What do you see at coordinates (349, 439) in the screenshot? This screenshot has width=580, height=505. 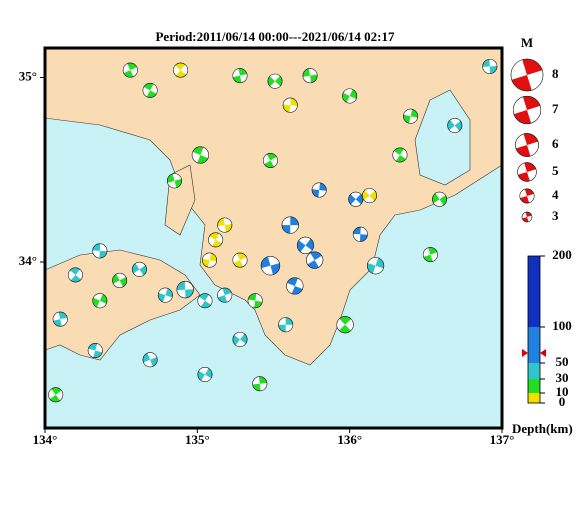 I see `x-tick-label: 136°` at bounding box center [349, 439].